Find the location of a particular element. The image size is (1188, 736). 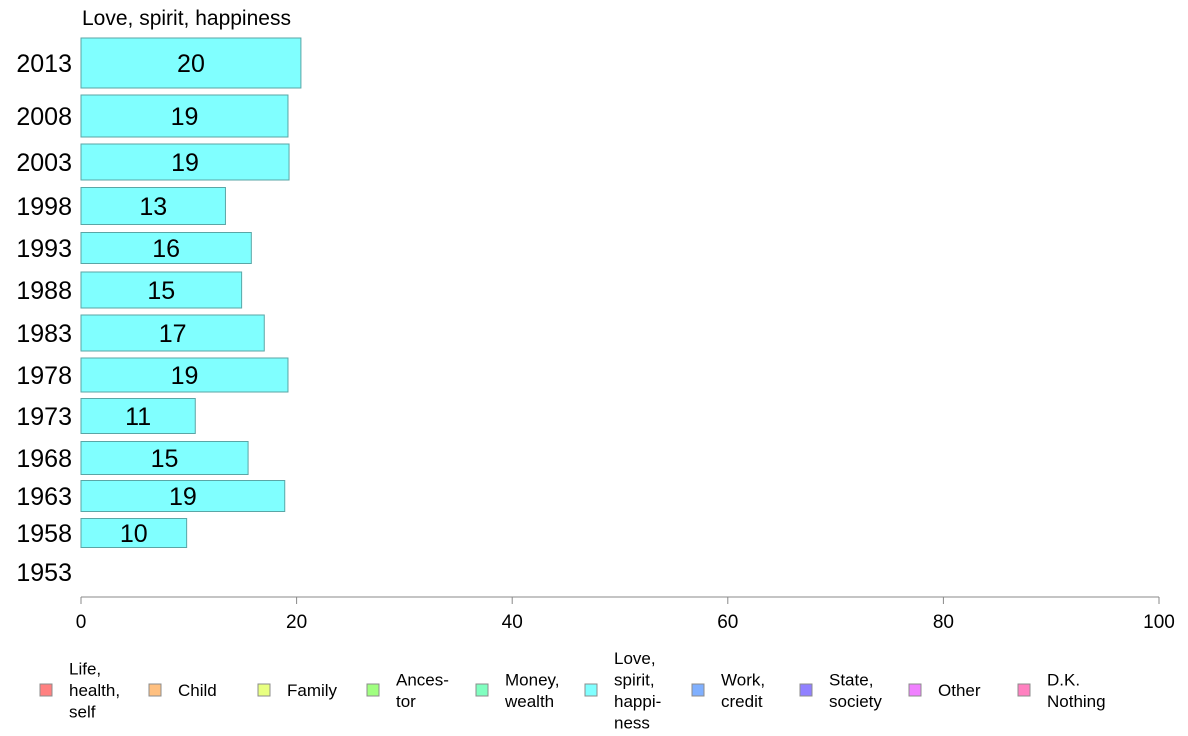

x-tick-label-0: 0 is located at coordinates (81, 622).